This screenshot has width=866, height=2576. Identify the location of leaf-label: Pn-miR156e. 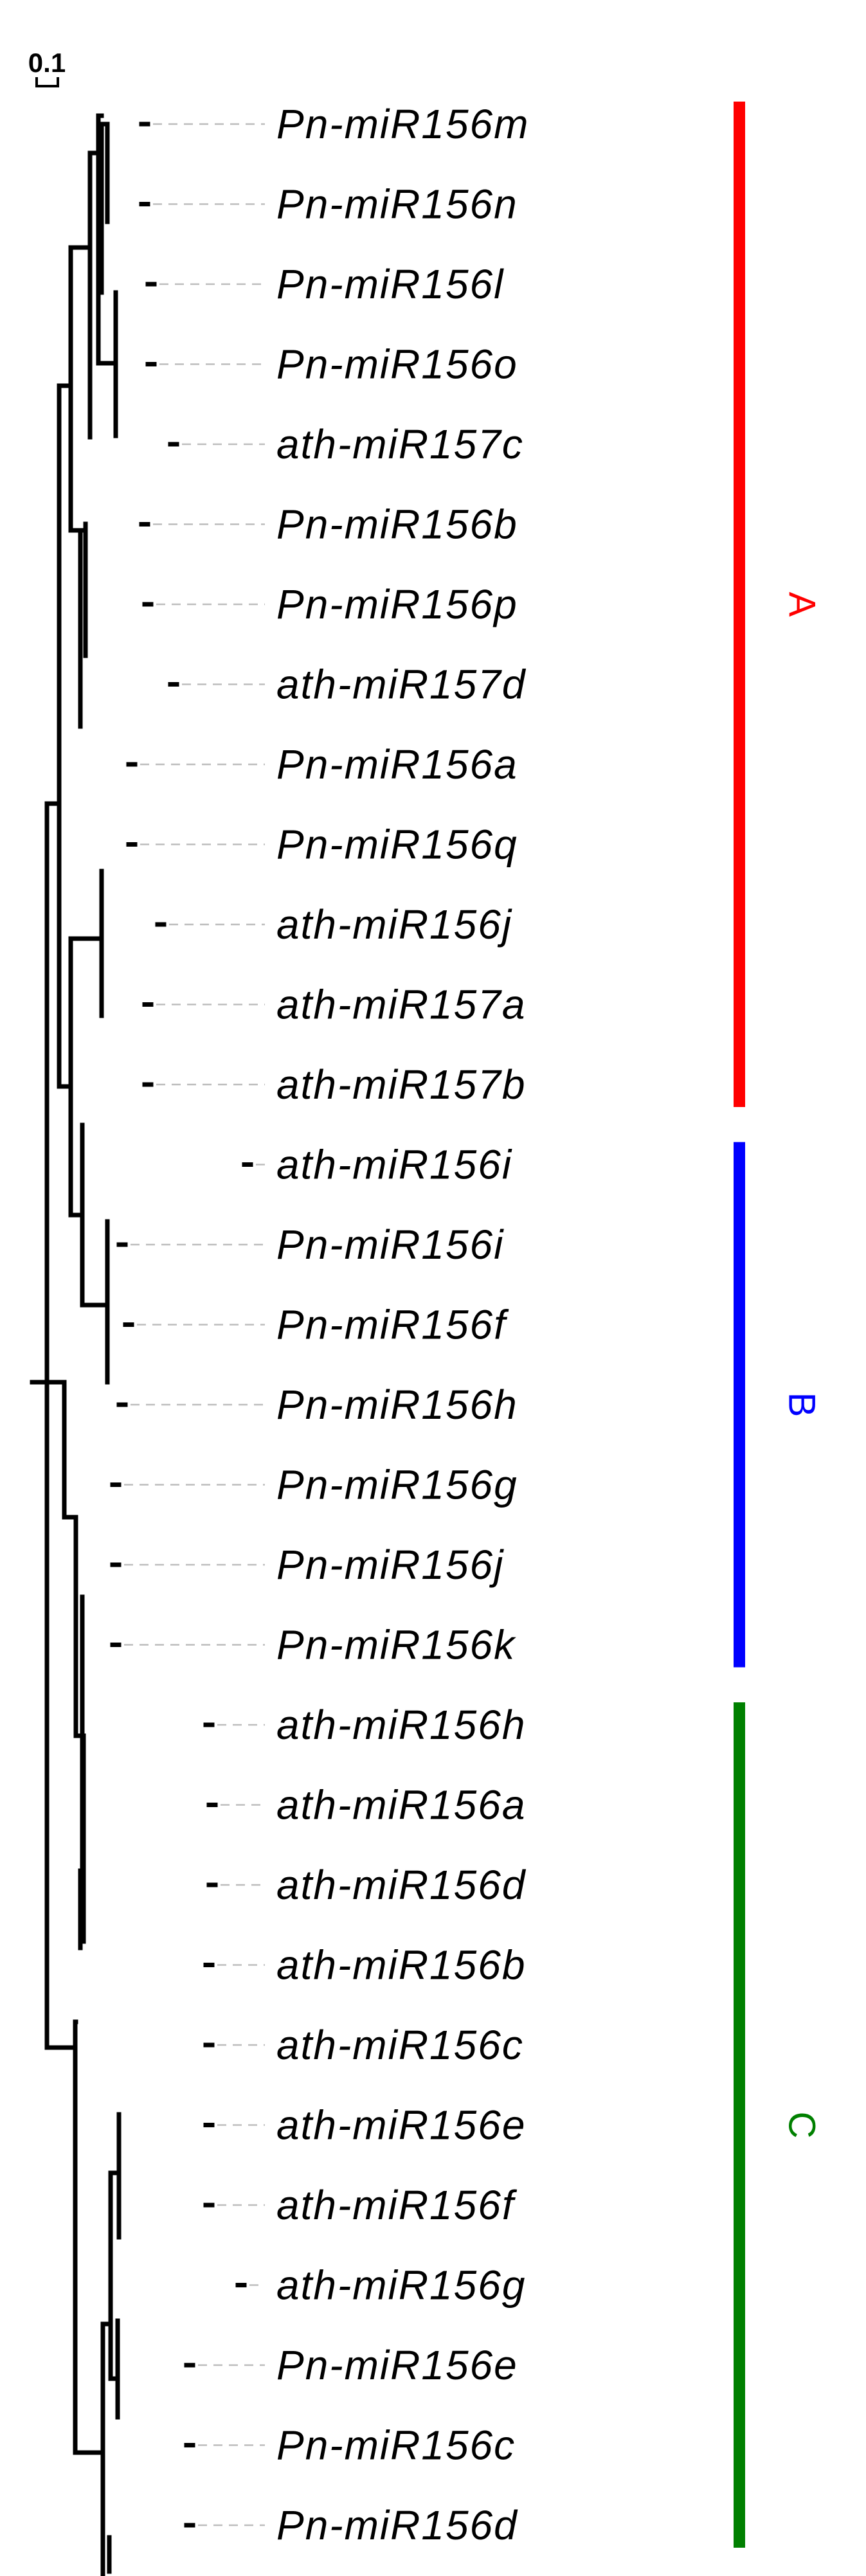
(397, 2365).